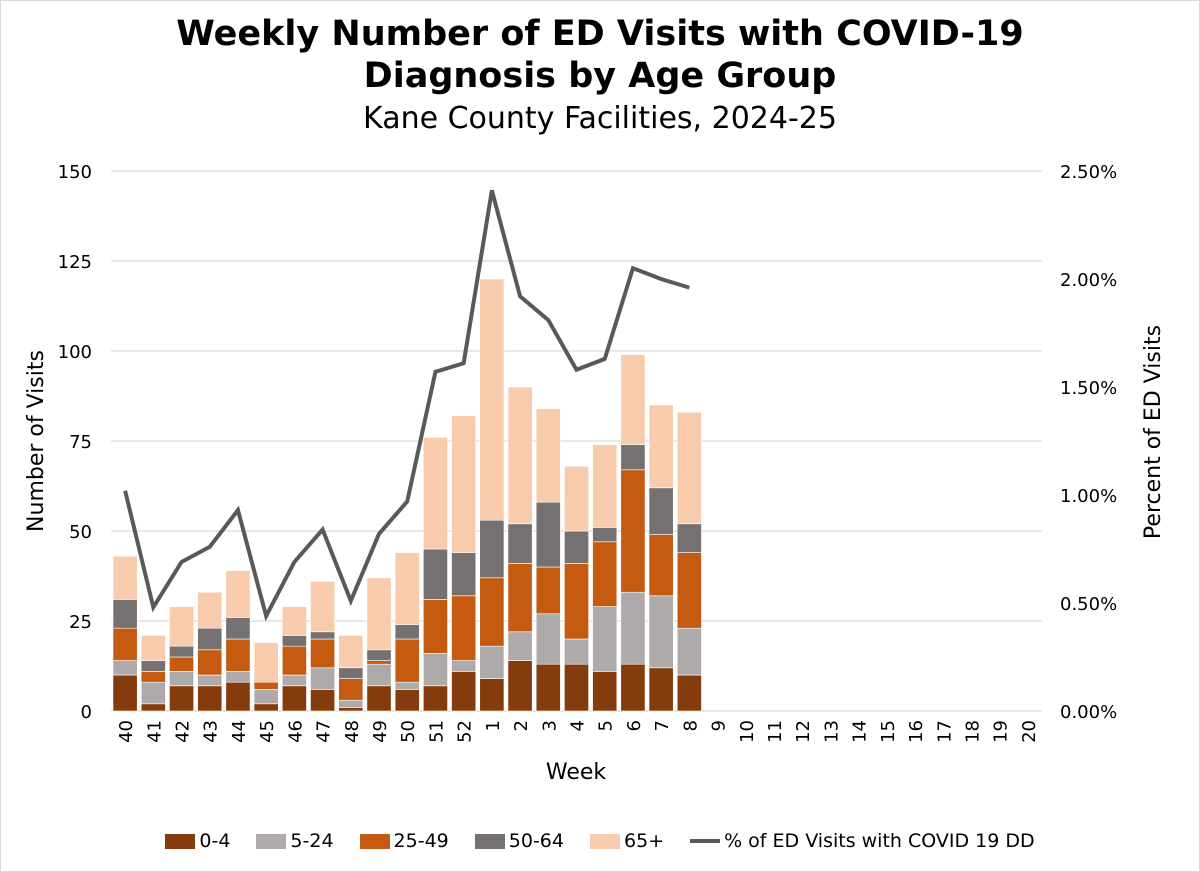 The height and width of the screenshot is (872, 1200). I want to click on y2-axis-label: Percent of ED Visits, so click(1153, 432).